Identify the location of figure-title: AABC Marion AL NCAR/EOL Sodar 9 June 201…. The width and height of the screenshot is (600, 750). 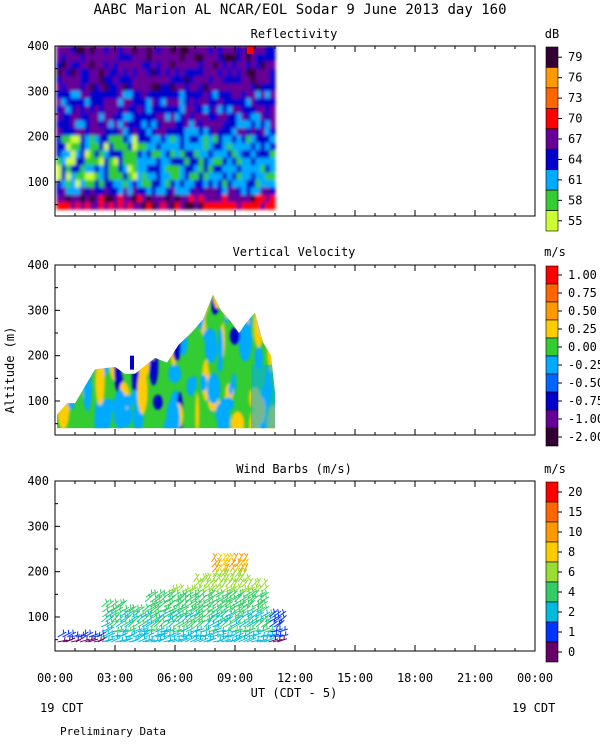
(299, 10).